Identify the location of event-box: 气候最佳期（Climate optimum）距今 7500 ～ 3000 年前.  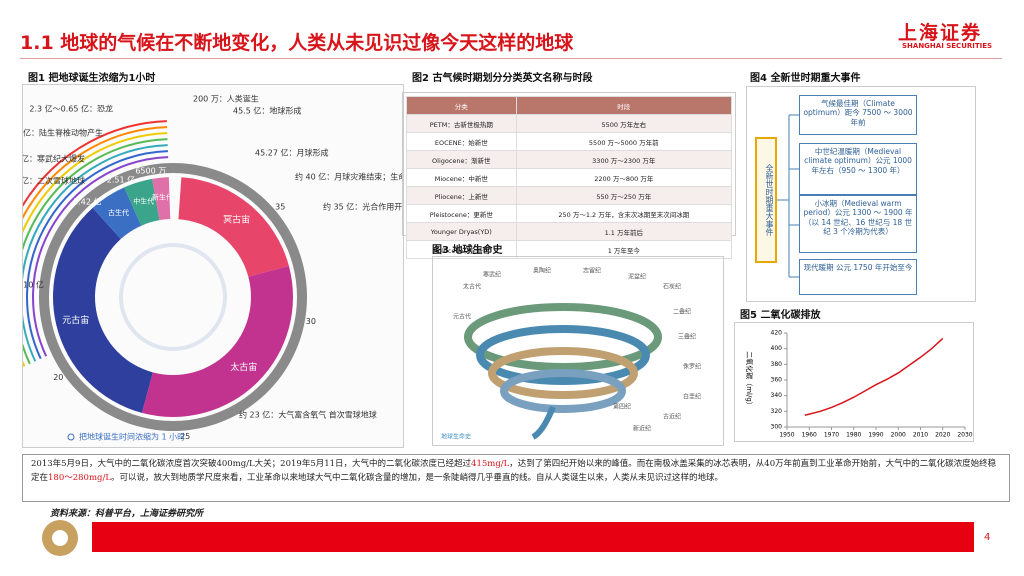
(858, 115).